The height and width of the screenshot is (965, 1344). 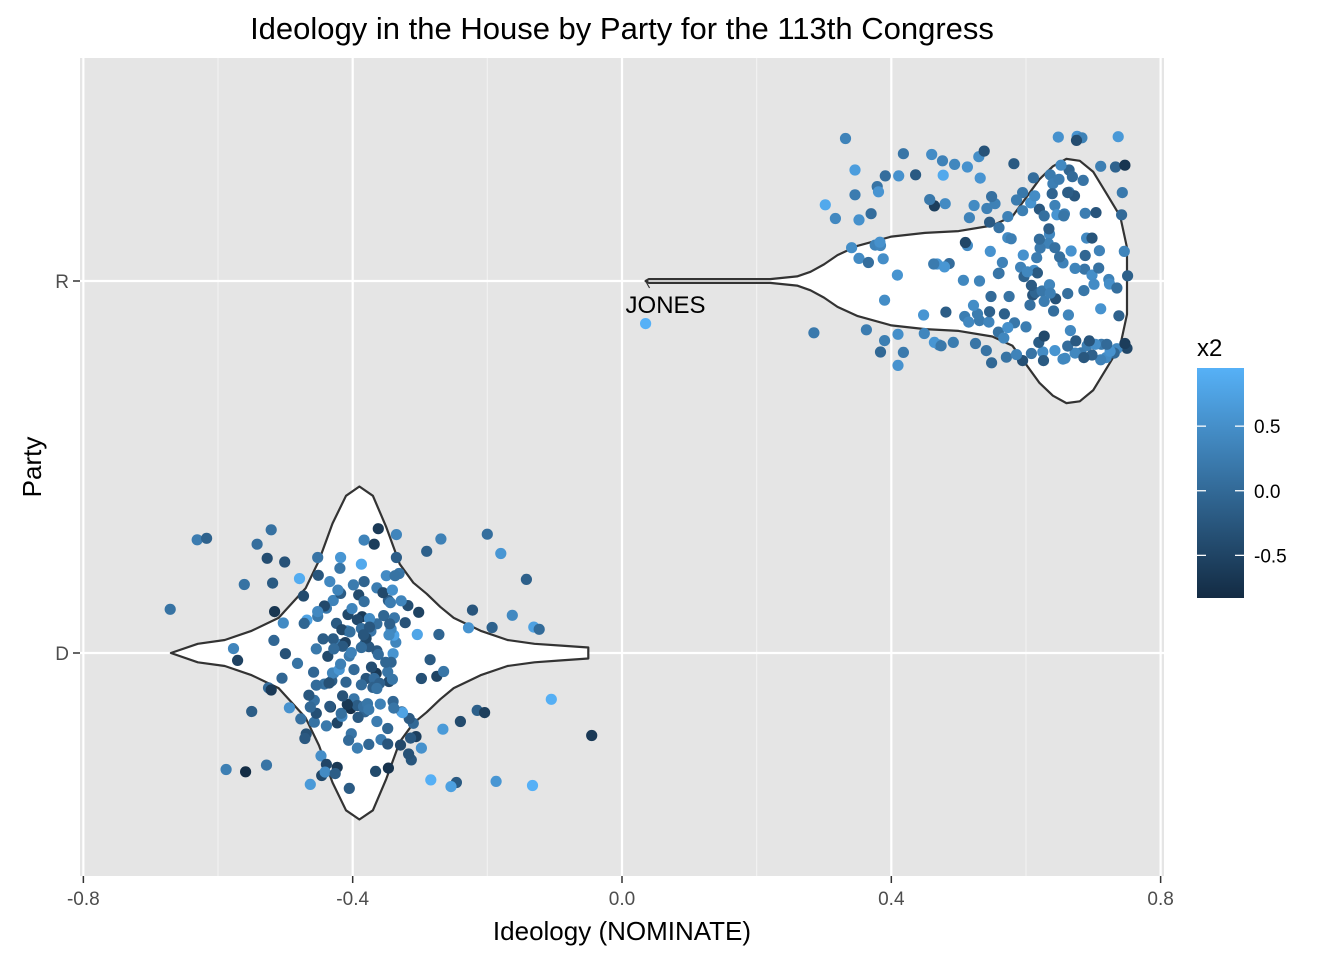 What do you see at coordinates (1270, 556) in the screenshot?
I see `legend-tick-label: -0.5` at bounding box center [1270, 556].